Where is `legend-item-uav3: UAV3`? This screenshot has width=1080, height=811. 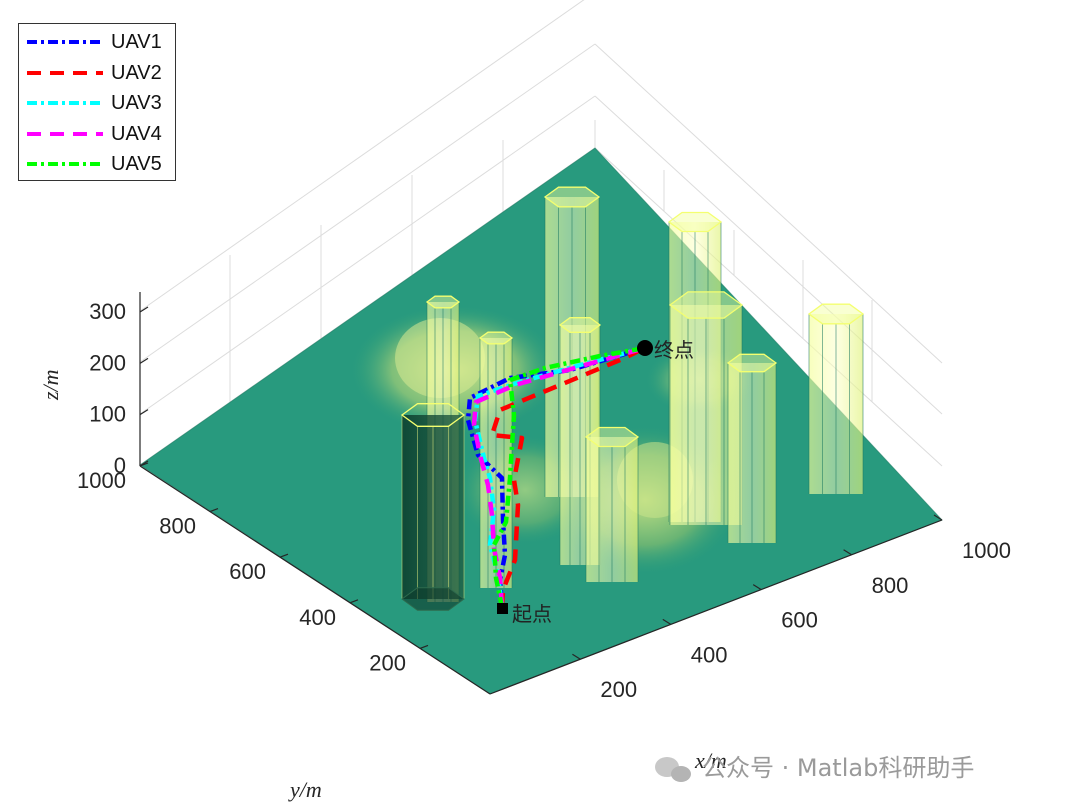 legend-item-uav3: UAV3 is located at coordinates (97, 103).